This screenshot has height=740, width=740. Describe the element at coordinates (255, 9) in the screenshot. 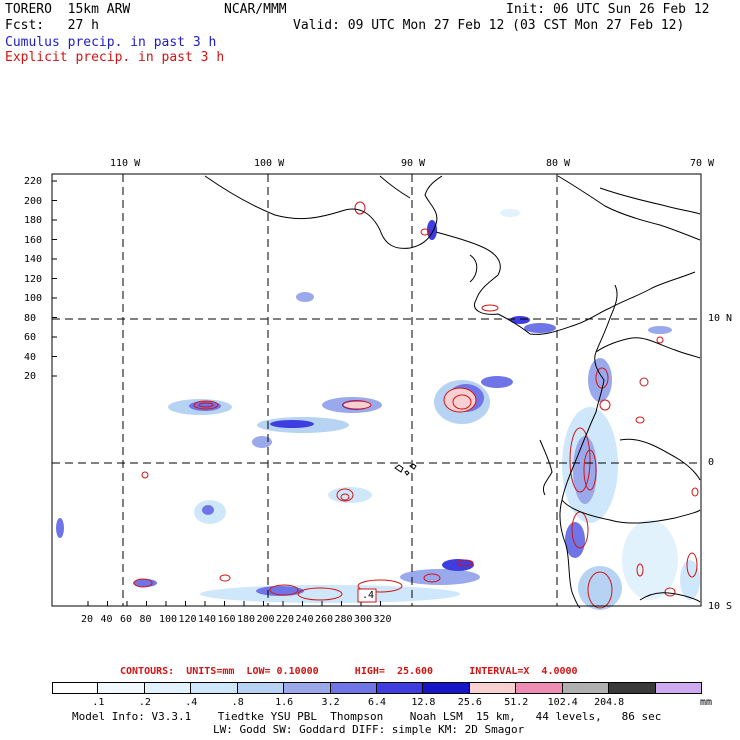

I see `organization: NCAR/MMM` at that location.